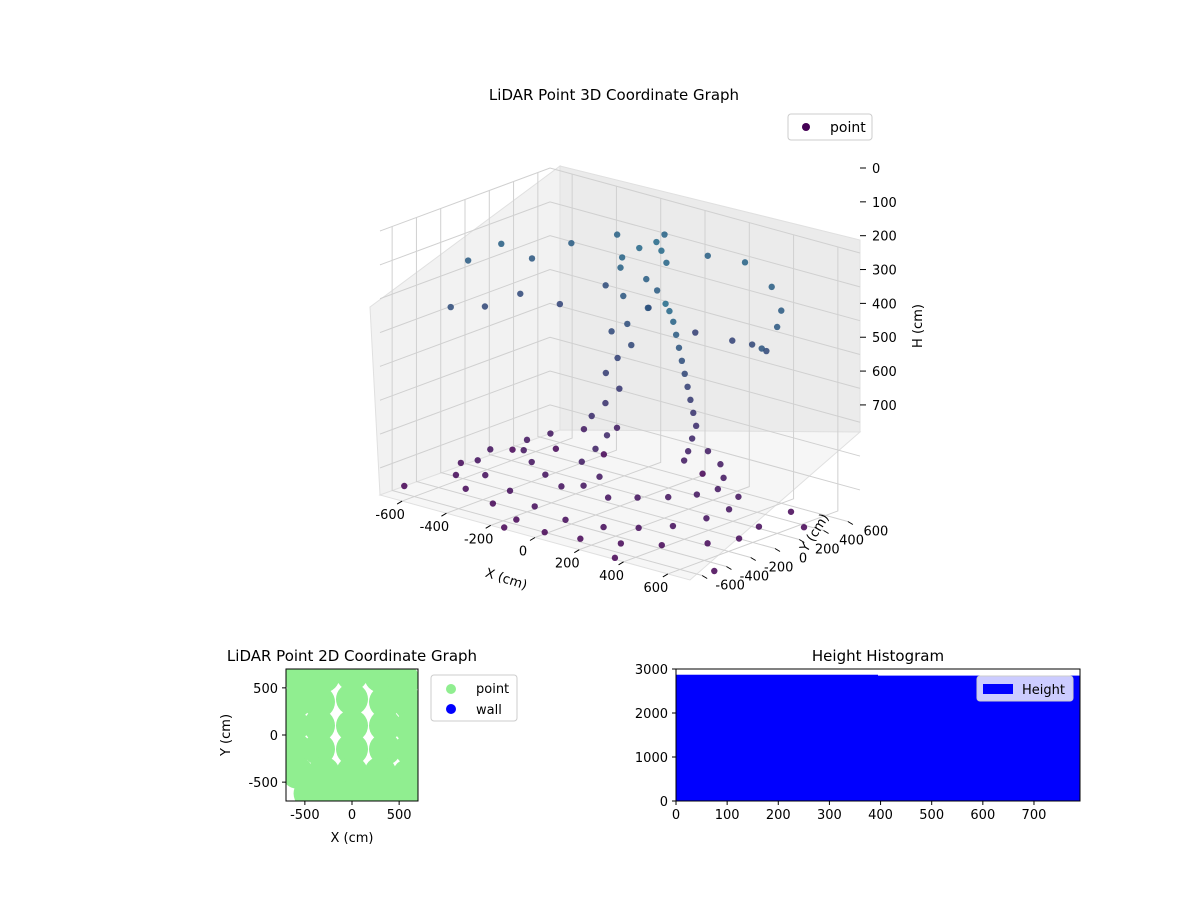 This screenshot has height=900, width=1200. I want to click on y-tick-label: 200, so click(827, 550).